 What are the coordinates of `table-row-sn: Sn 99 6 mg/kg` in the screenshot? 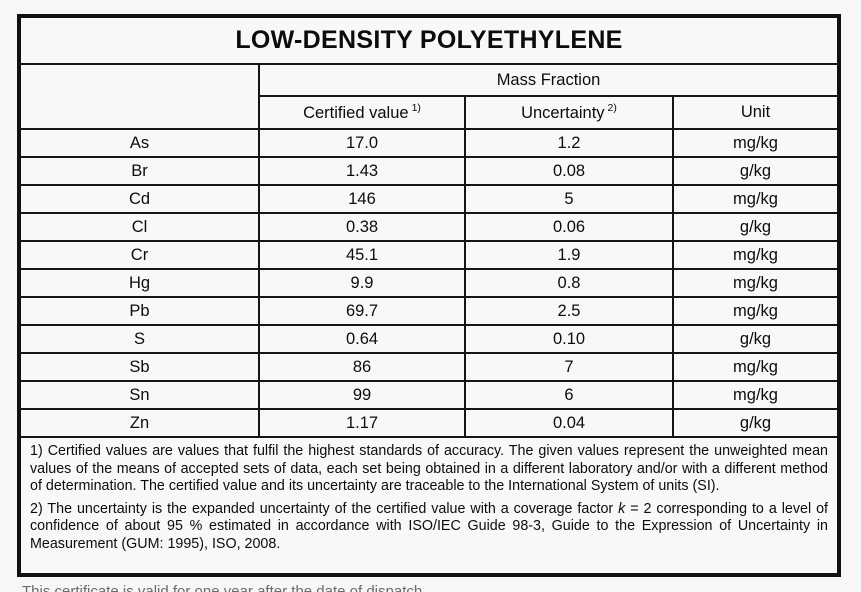 It's located at (429, 395).